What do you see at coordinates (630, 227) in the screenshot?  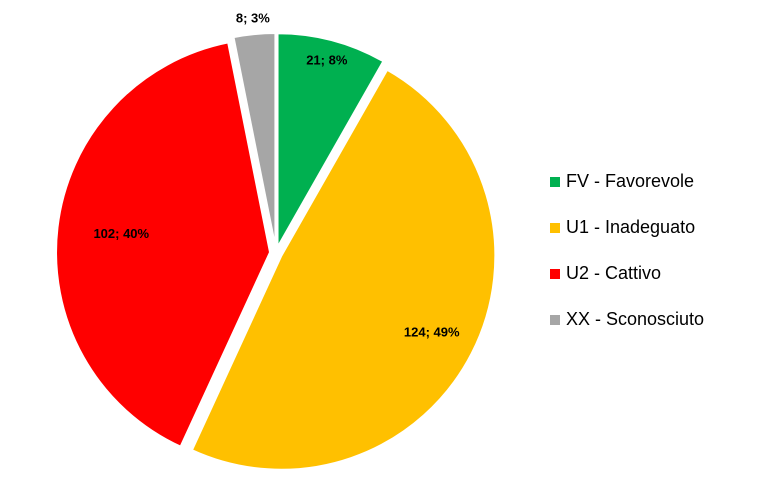 I see `legend-label: U1 - Inadeguato` at bounding box center [630, 227].